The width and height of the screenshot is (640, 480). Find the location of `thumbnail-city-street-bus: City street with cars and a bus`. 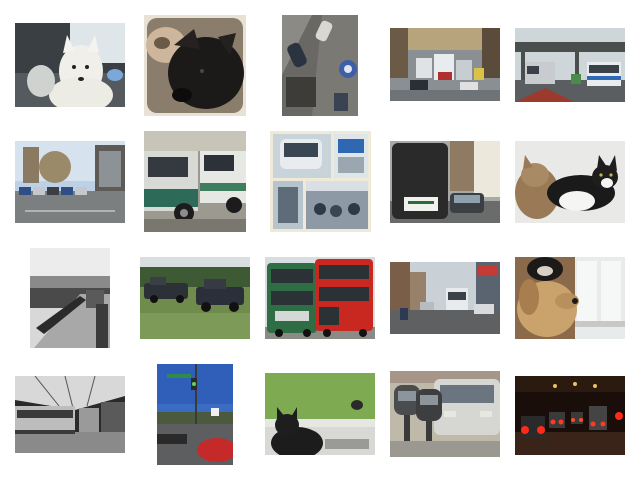

thumbnail-city-street-bus: City street with cars and a bus is located at coordinates (445, 298).